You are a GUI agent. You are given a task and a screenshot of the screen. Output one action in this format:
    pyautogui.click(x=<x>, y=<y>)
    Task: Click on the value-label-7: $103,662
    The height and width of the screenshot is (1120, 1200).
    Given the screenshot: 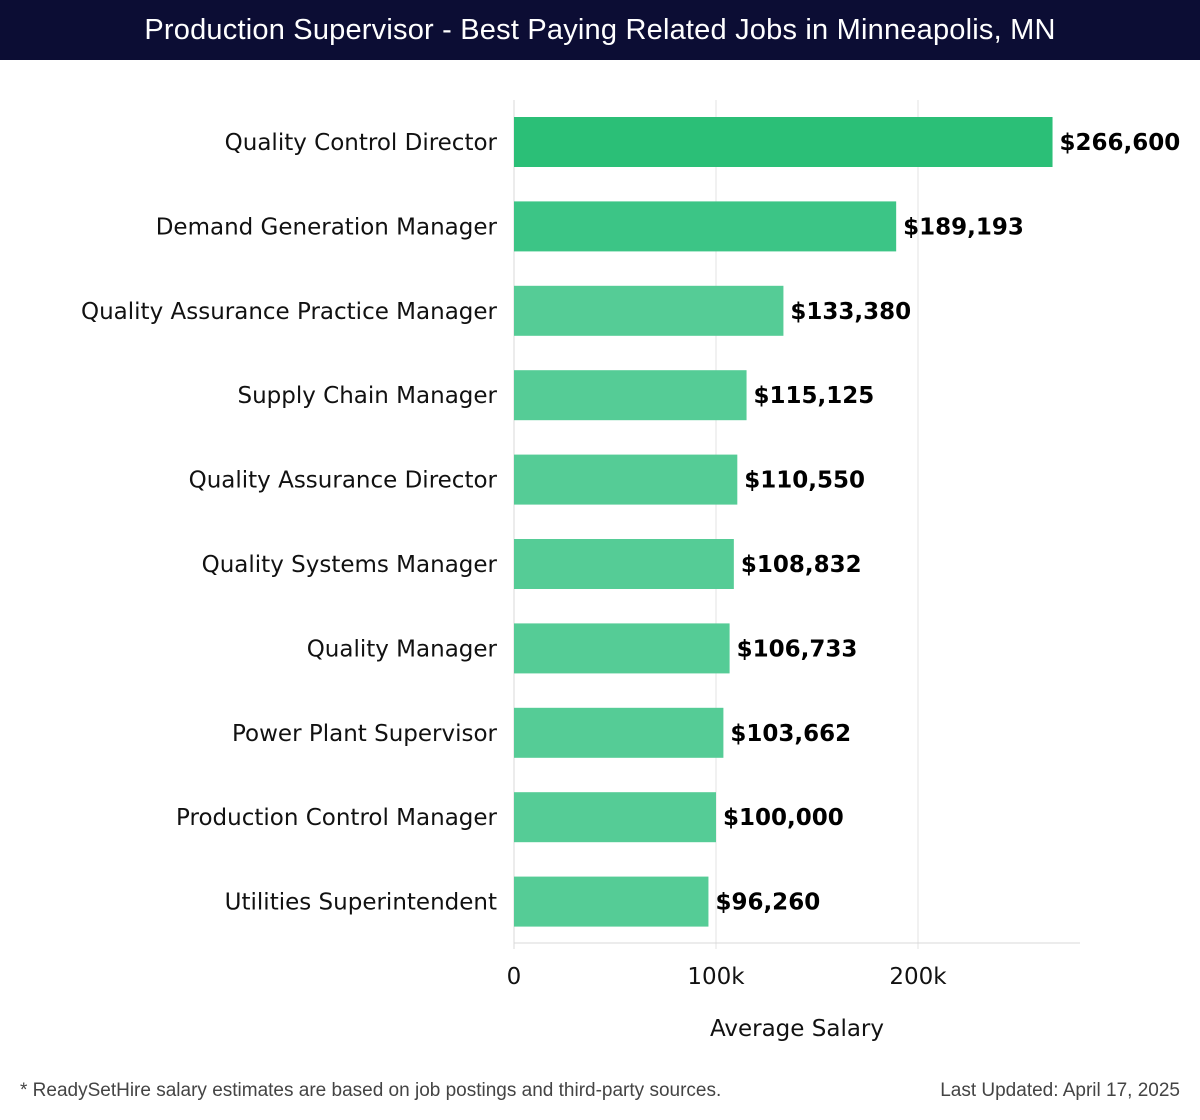 What is the action you would take?
    pyautogui.click(x=790, y=734)
    